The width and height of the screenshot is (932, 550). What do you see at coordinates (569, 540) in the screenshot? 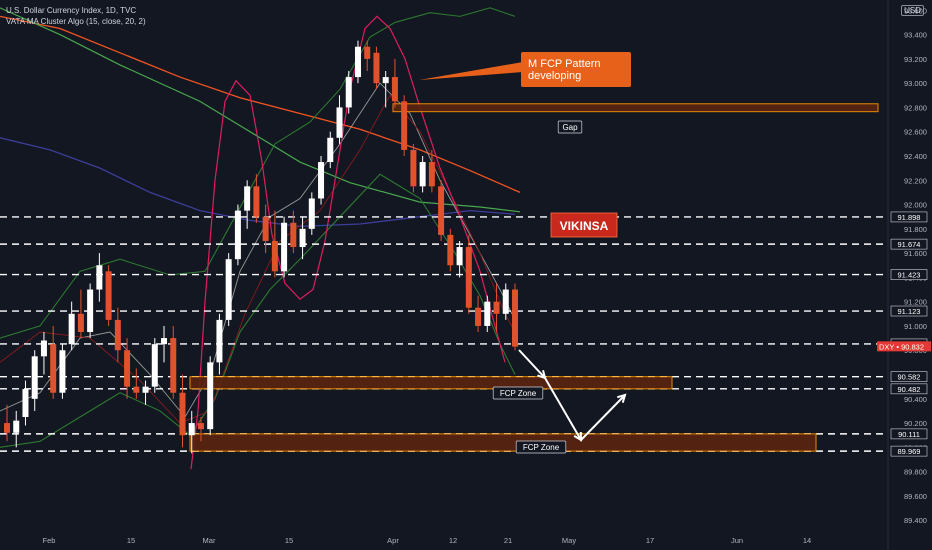
I see `x-tick-label: May` at bounding box center [569, 540].